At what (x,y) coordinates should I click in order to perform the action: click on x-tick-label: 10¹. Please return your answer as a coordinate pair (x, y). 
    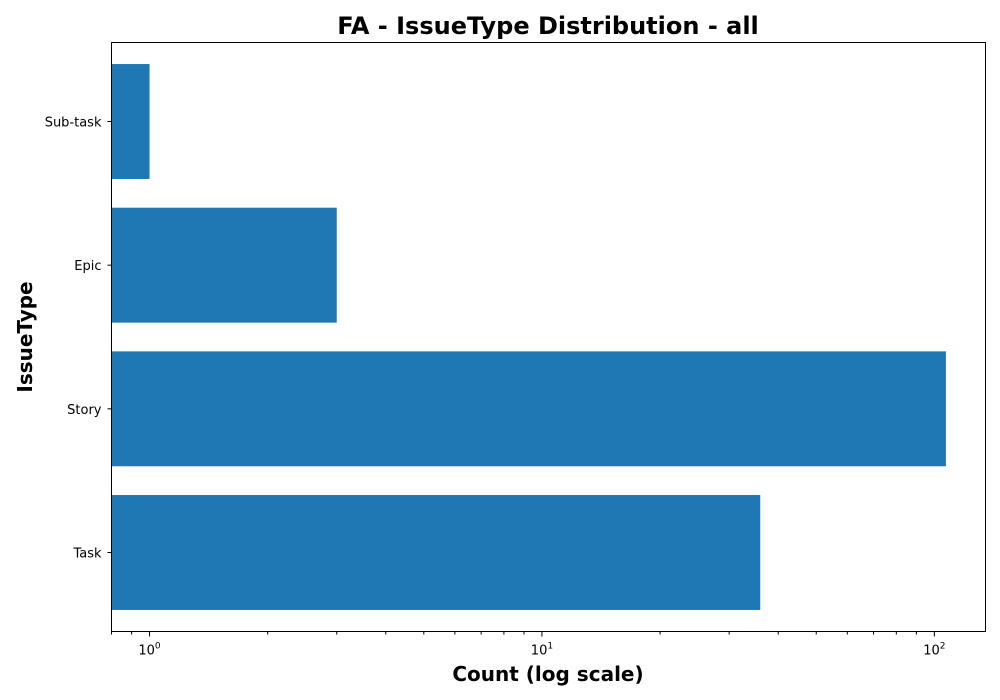
    Looking at the image, I should click on (542, 650).